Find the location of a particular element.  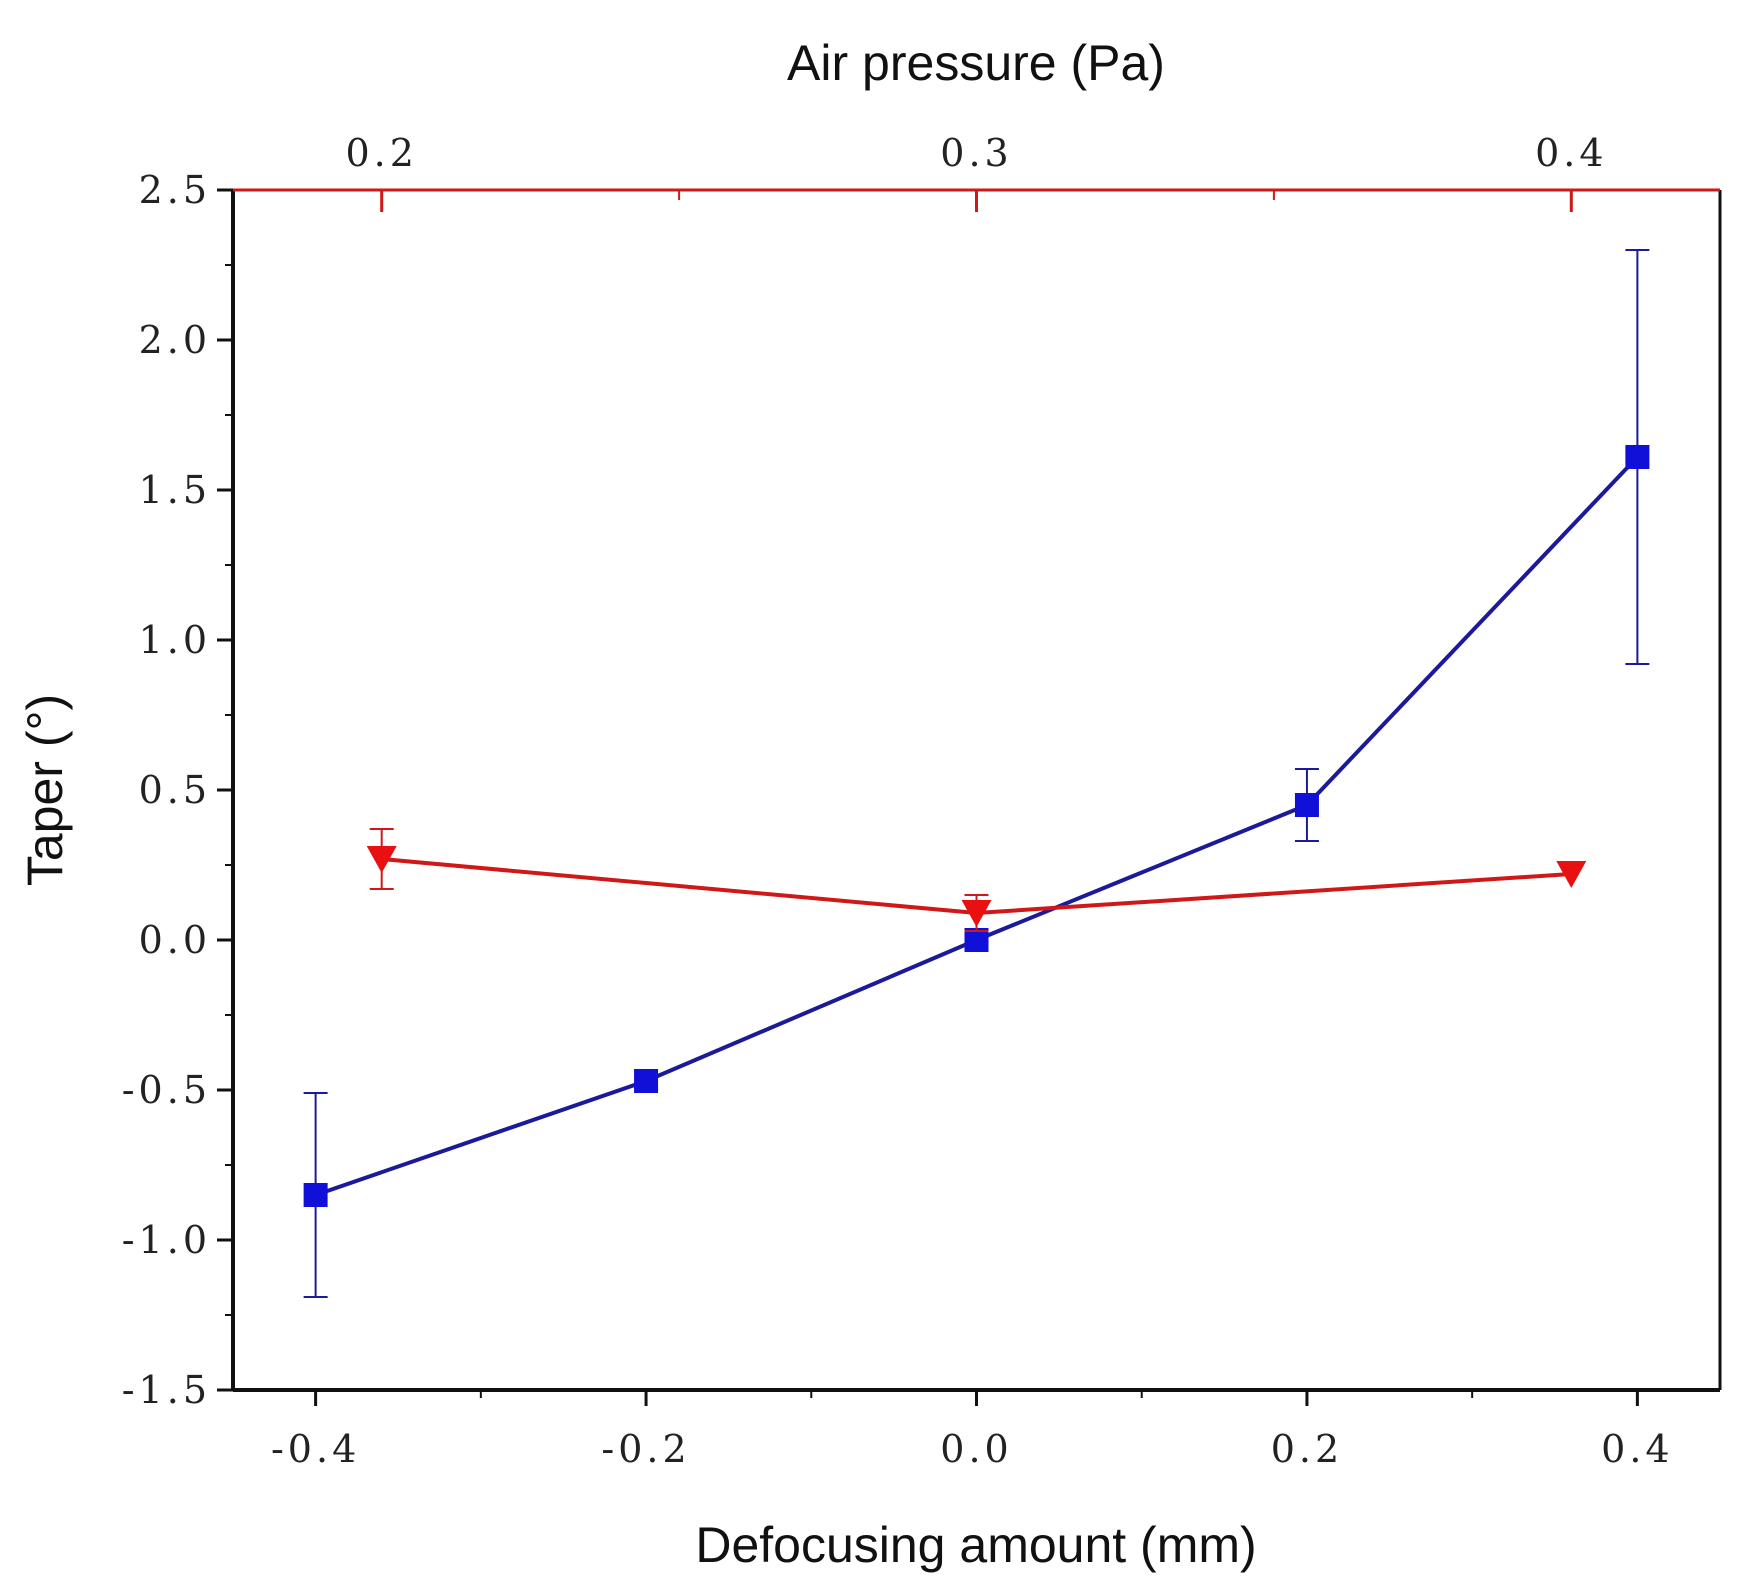

y-tick-label: 1.5 is located at coordinates (175, 490).